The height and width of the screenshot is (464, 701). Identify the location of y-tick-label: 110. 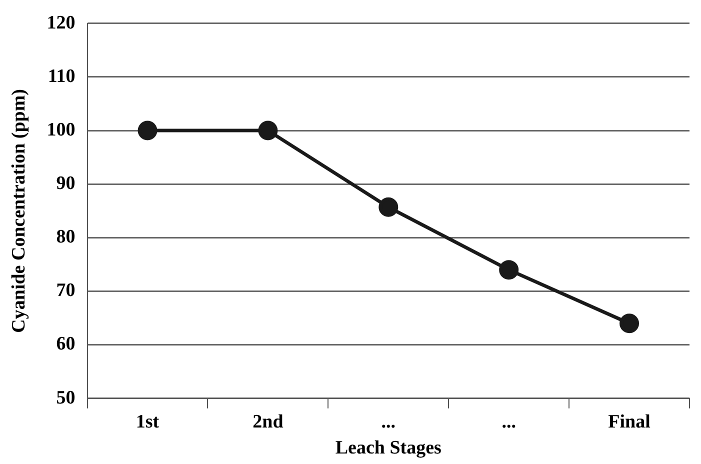
(62, 76).